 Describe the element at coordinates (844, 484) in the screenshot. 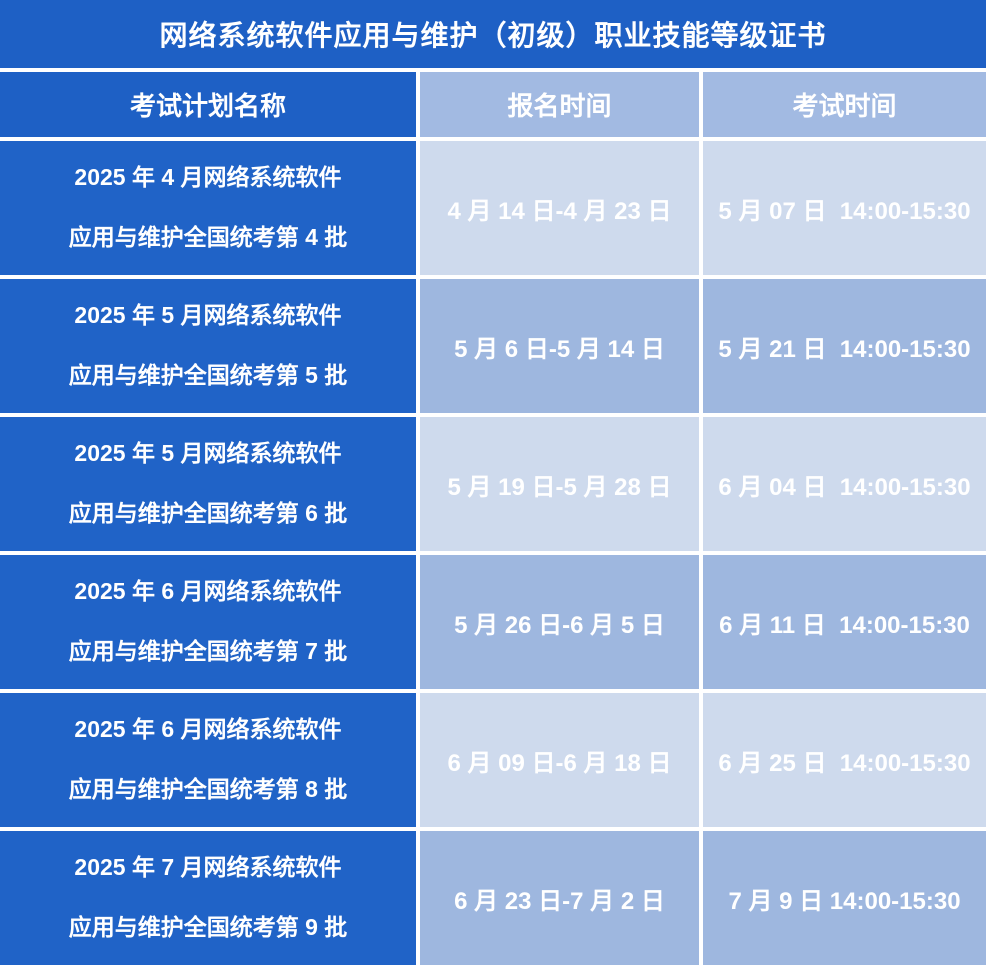

I see `exam-time-cell: 6 月 04 日 14:00-15:30` at that location.